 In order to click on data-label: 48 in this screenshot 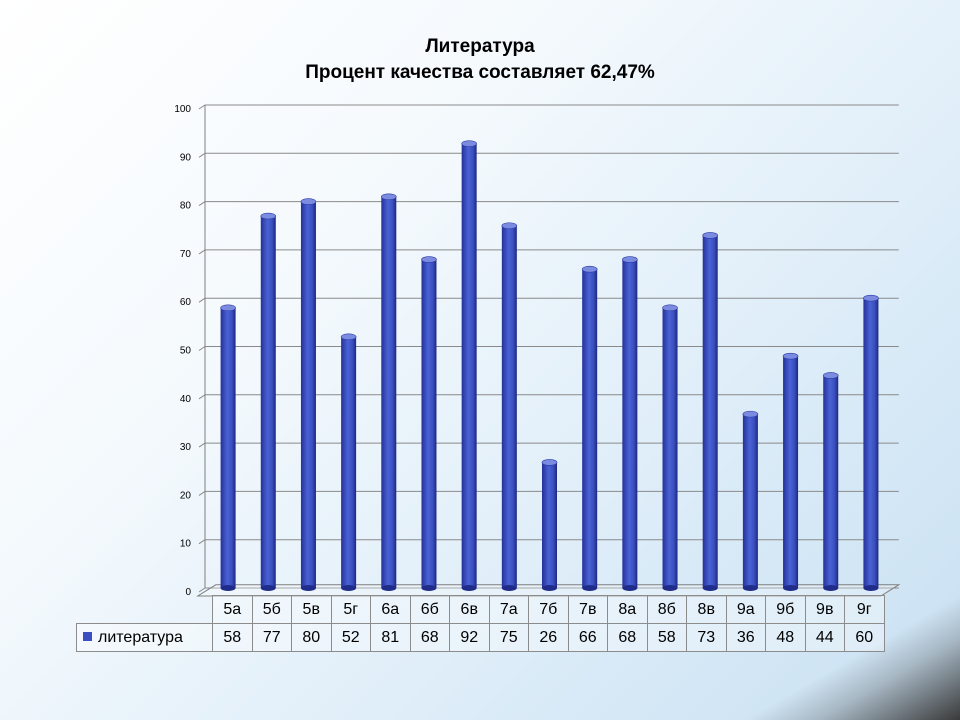, I will do `click(785, 637)`.